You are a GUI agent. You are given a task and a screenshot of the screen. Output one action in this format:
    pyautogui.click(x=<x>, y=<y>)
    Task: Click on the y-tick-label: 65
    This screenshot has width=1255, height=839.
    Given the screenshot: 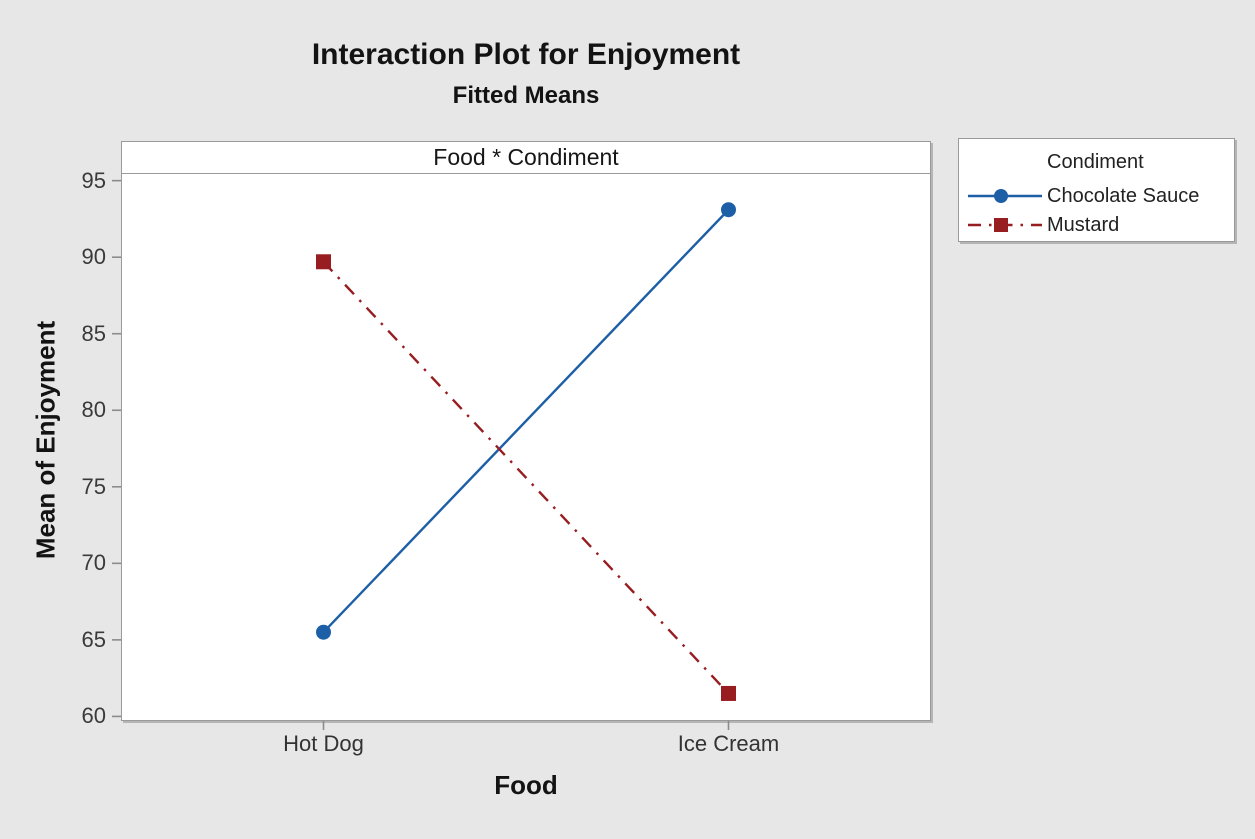 What is the action you would take?
    pyautogui.click(x=93, y=639)
    